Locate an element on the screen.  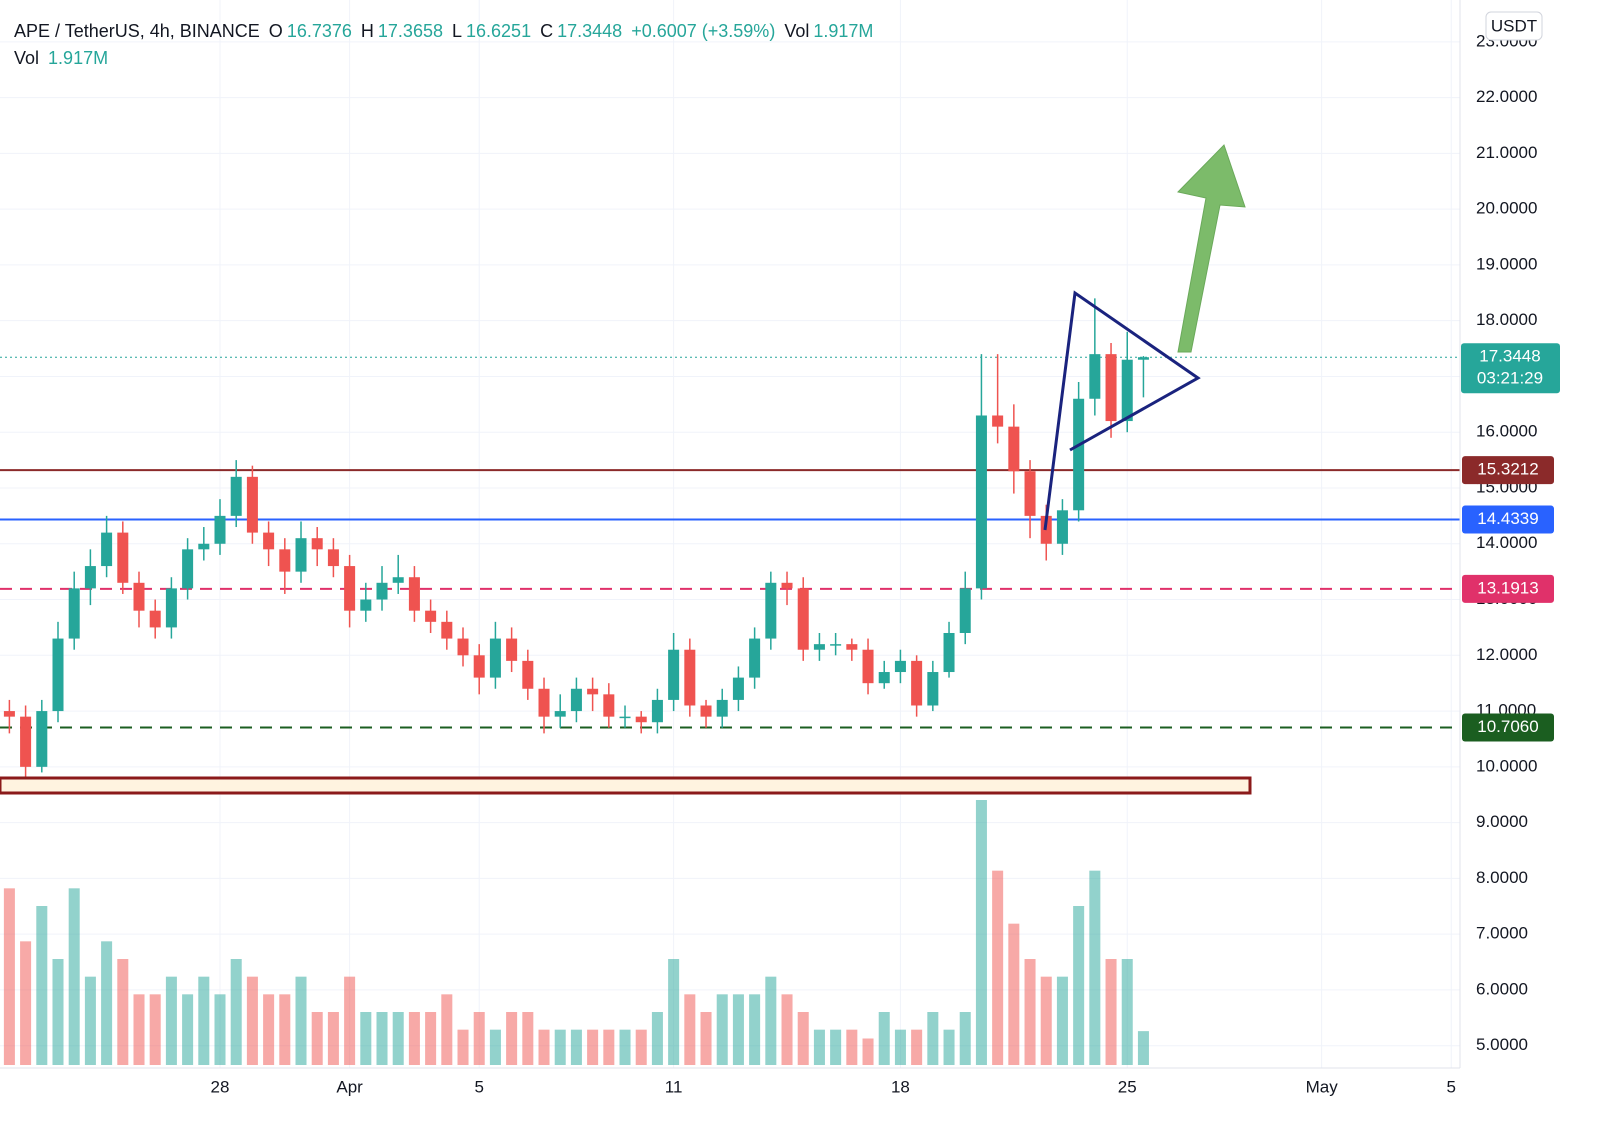
arrow is located at coordinates (1211, 248).